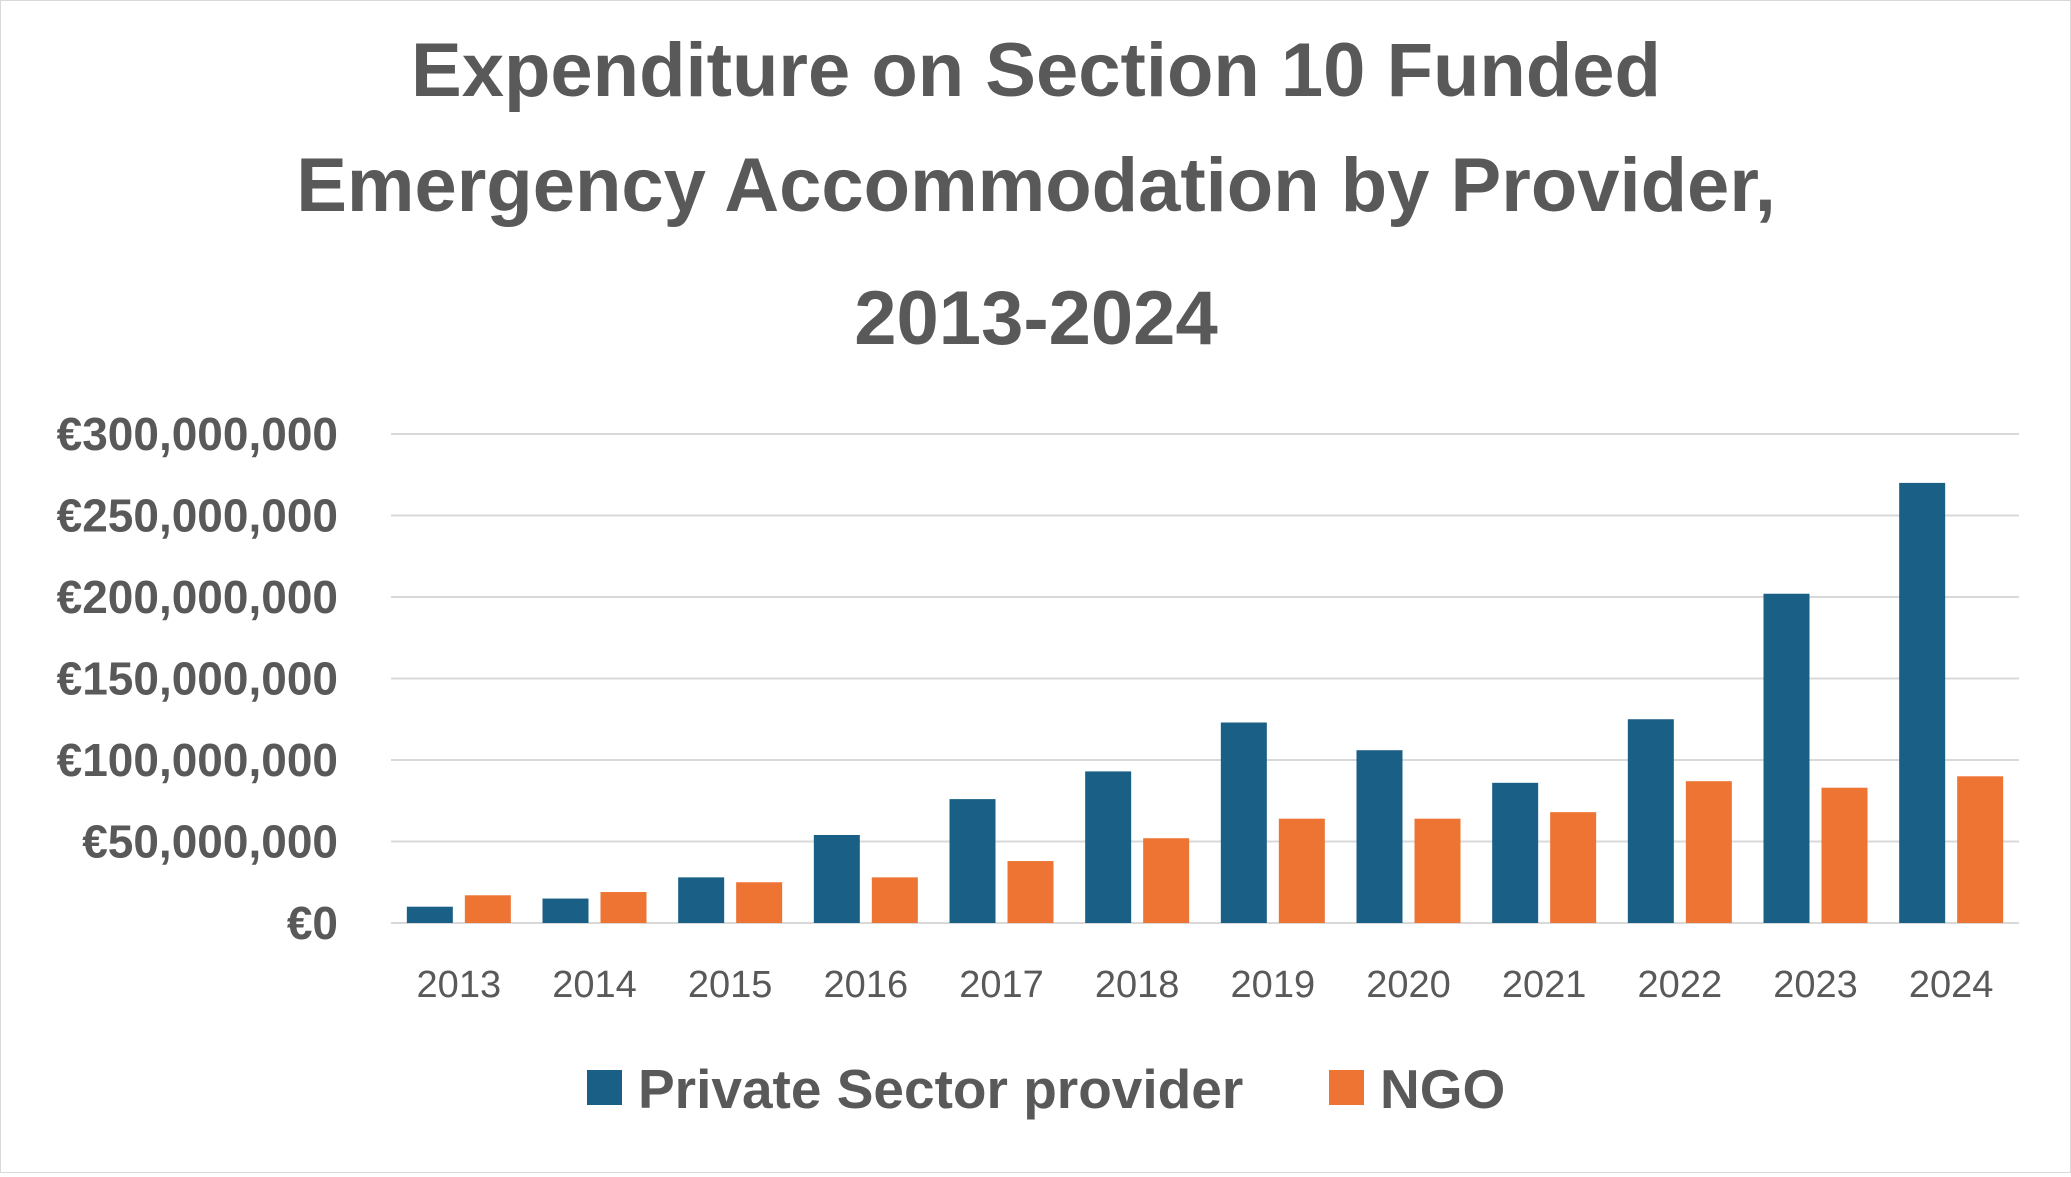  I want to click on bar-private-sector-2017, so click(972, 861).